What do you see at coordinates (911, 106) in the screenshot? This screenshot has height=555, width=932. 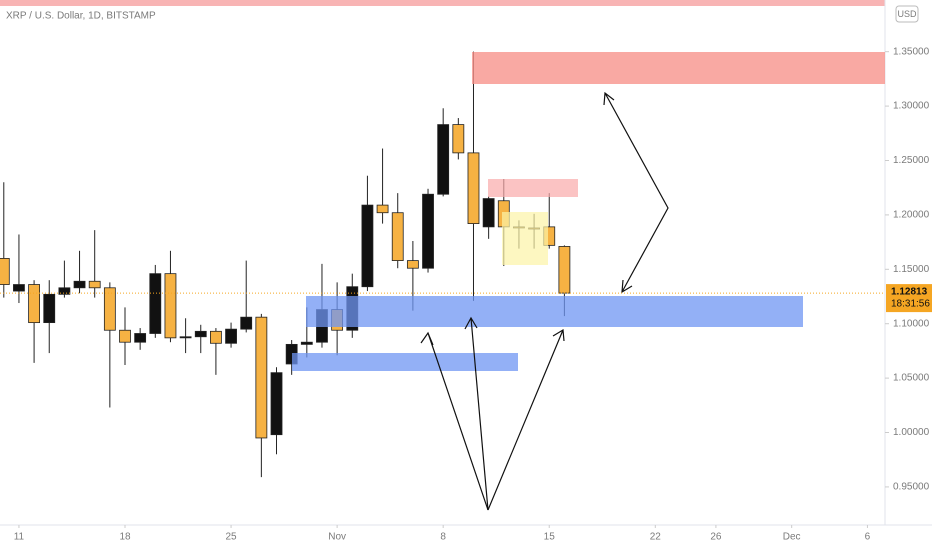 I see `y-tick-label: 1.30000` at bounding box center [911, 106].